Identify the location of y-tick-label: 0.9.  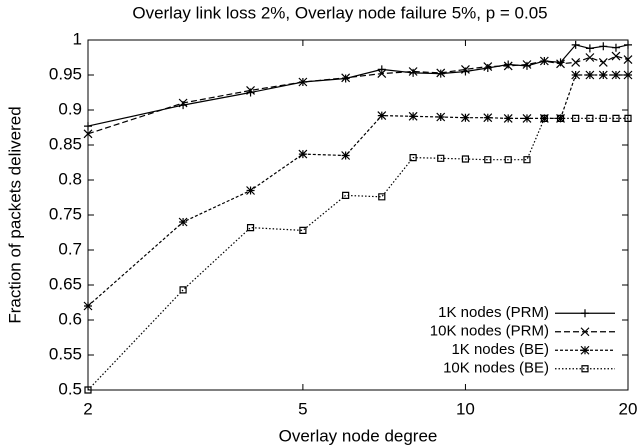
(70, 108).